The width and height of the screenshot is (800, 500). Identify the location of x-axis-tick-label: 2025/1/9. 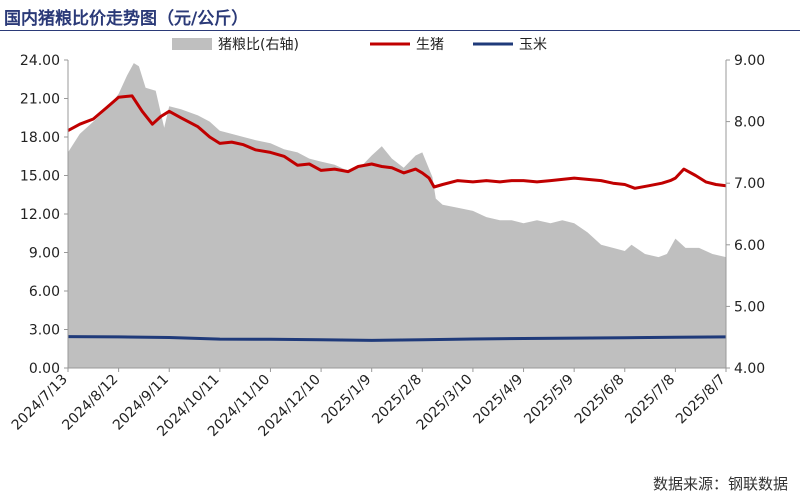
(347, 400).